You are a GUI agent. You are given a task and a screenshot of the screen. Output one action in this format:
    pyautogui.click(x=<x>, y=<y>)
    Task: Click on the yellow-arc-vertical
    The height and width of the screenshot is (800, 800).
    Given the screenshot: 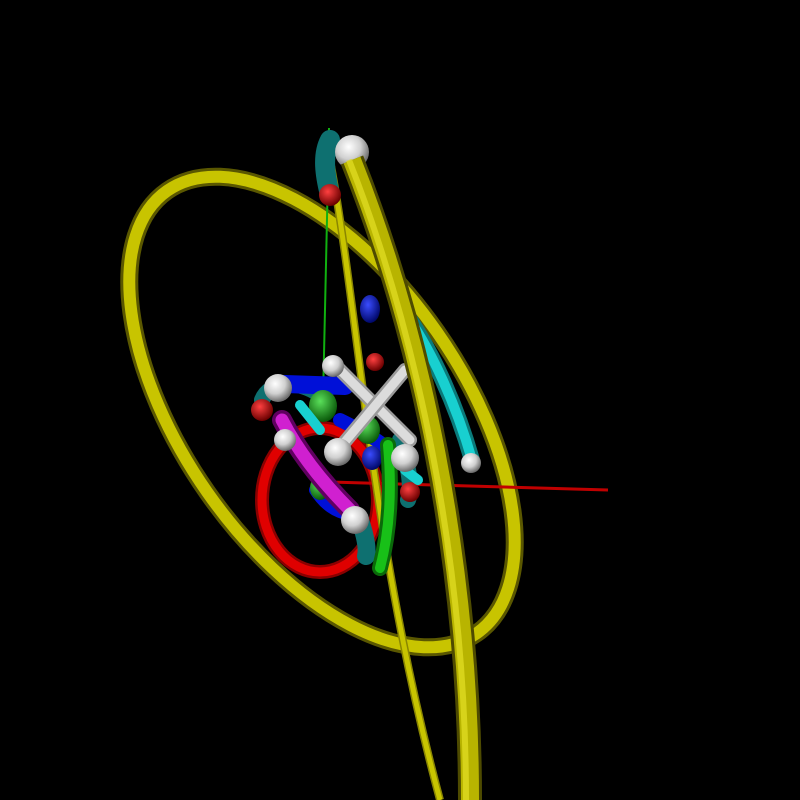 What is the action you would take?
    pyautogui.click(x=411, y=477)
    